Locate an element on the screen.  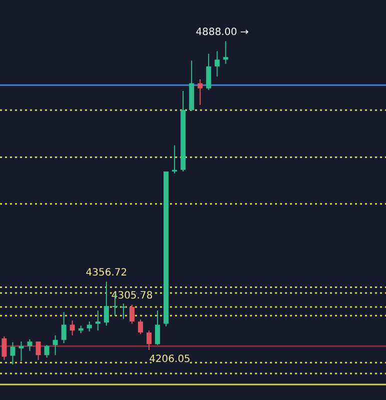
annotation: 4356.72 is located at coordinates (107, 273).